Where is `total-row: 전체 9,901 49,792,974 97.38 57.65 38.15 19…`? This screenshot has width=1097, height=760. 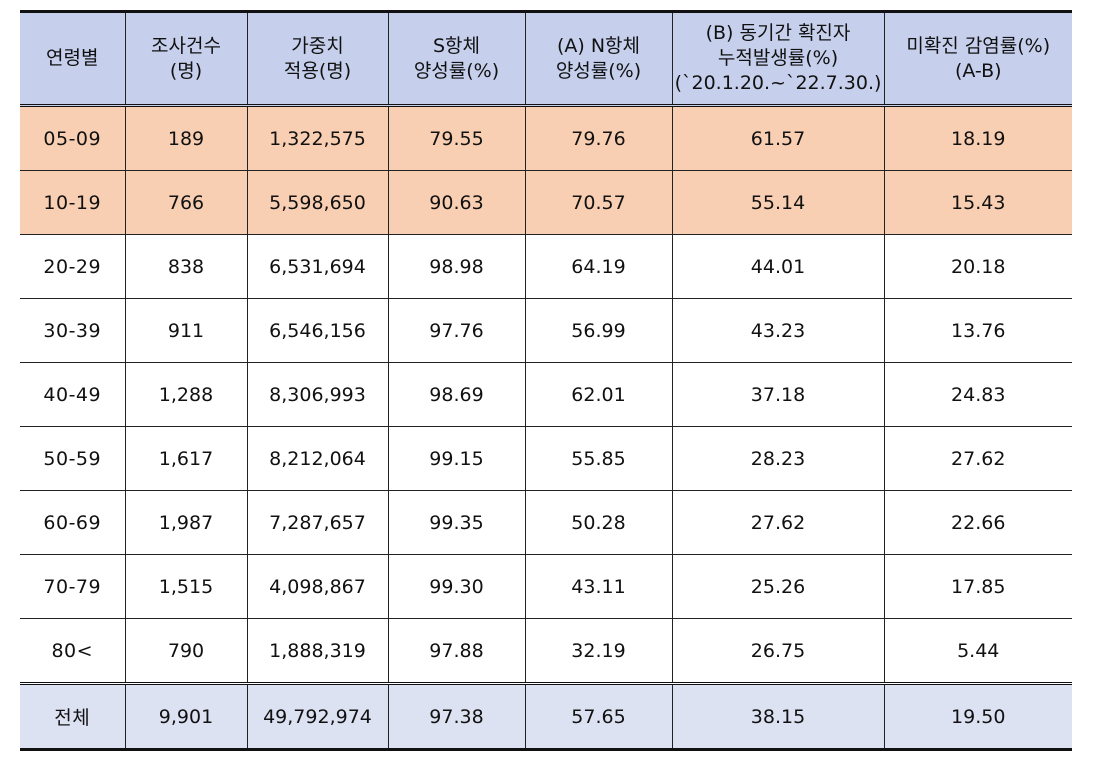 total-row: 전체 9,901 49,792,974 97.38 57.65 38.15 19… is located at coordinates (546, 716).